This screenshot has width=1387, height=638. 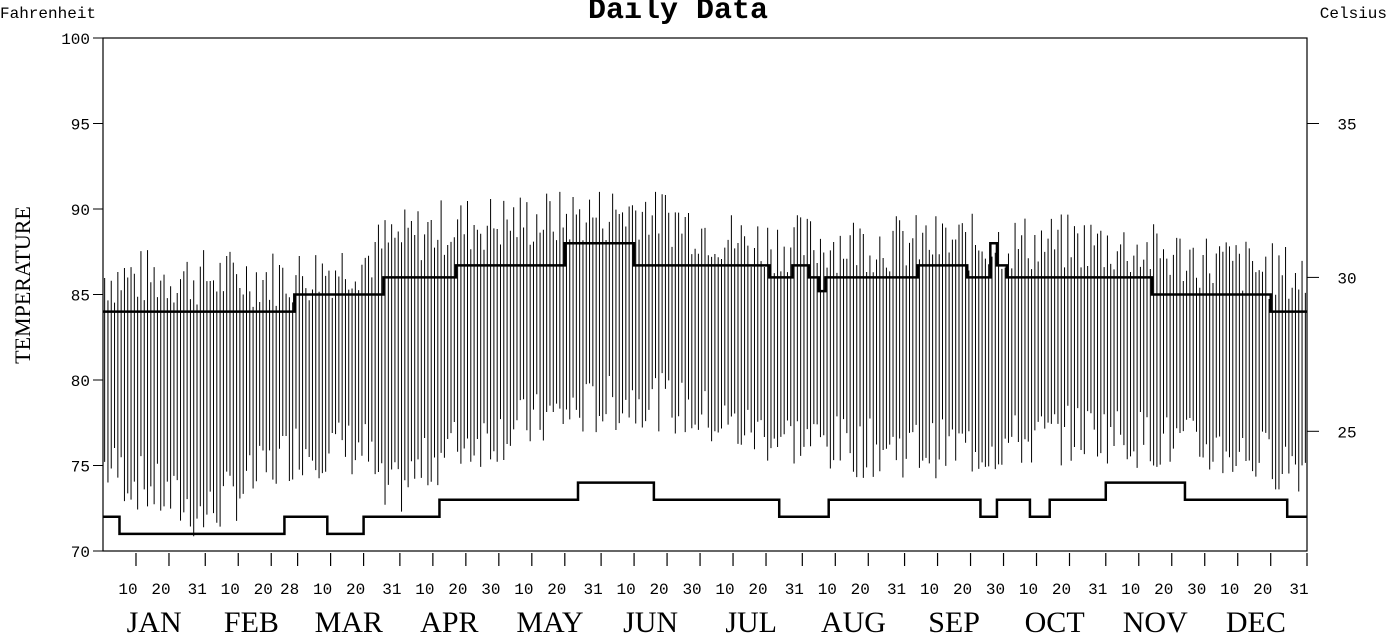 I want to click on y-tick-label: 80, so click(x=80, y=382).